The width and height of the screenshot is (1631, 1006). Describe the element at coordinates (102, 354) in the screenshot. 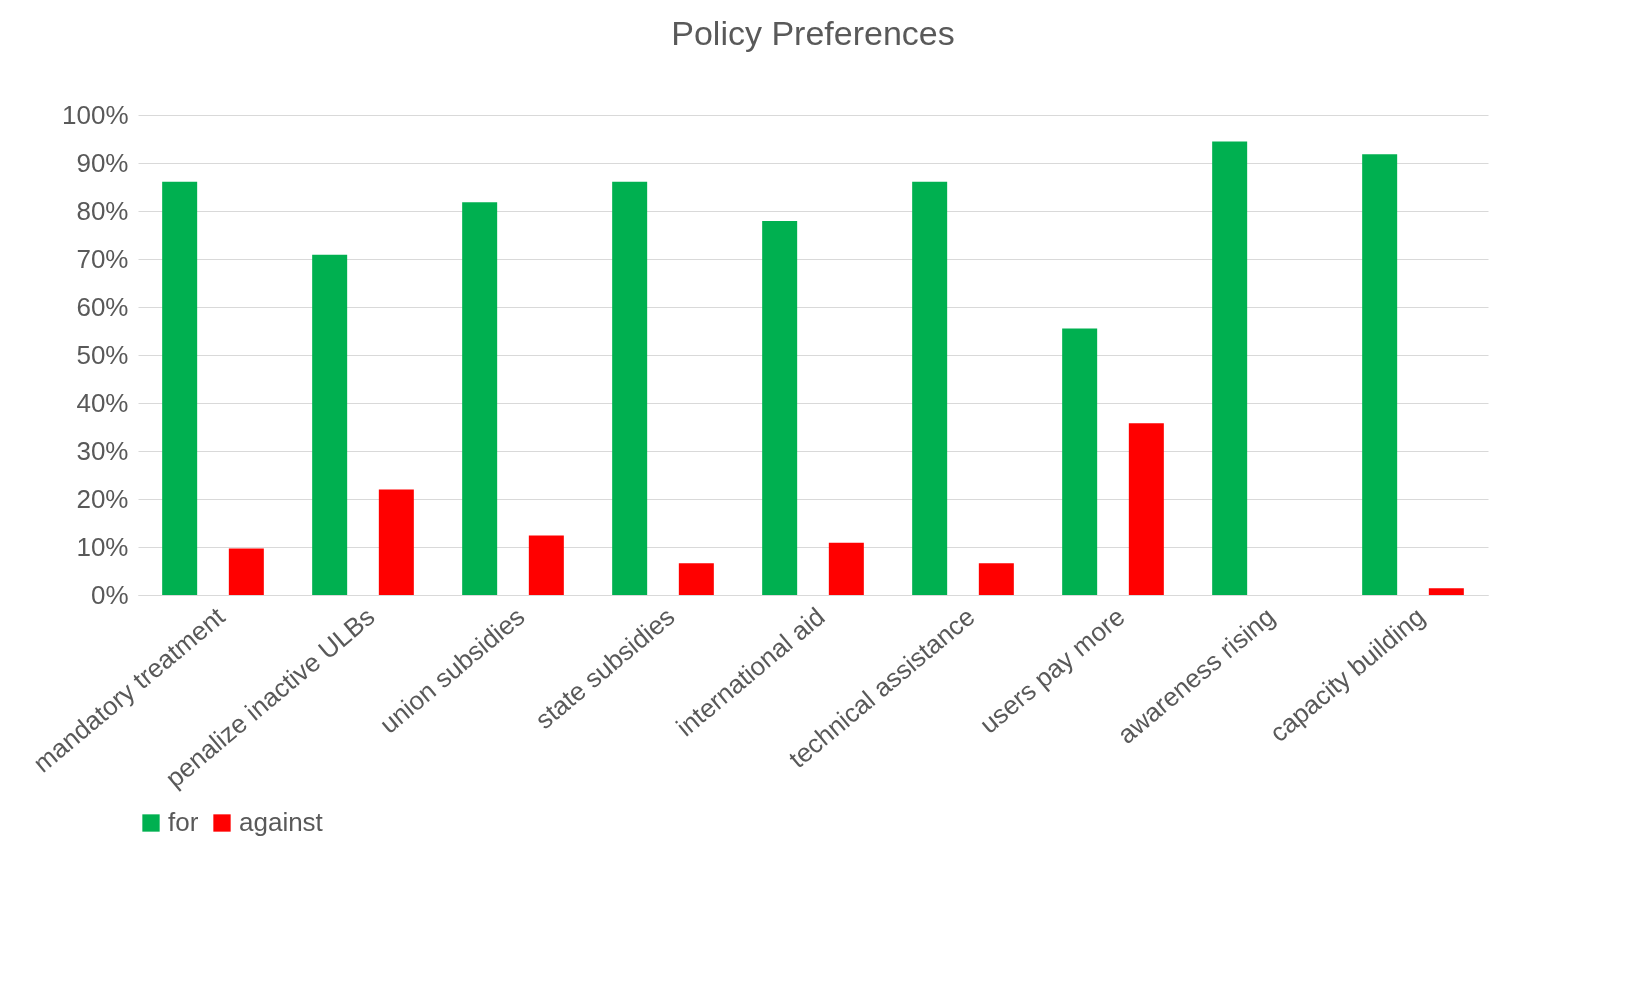

I see `y-tick-label: 50%` at that location.